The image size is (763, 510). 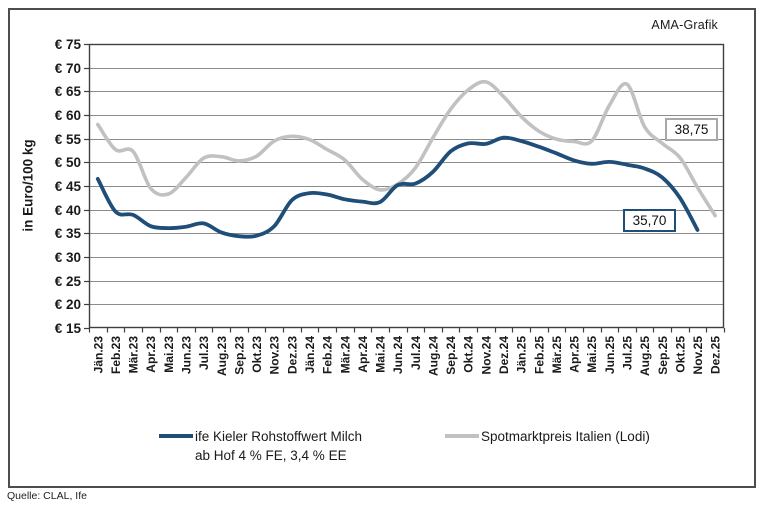 I want to click on y-axis-title: in Euro/100 kg, so click(x=28, y=185).